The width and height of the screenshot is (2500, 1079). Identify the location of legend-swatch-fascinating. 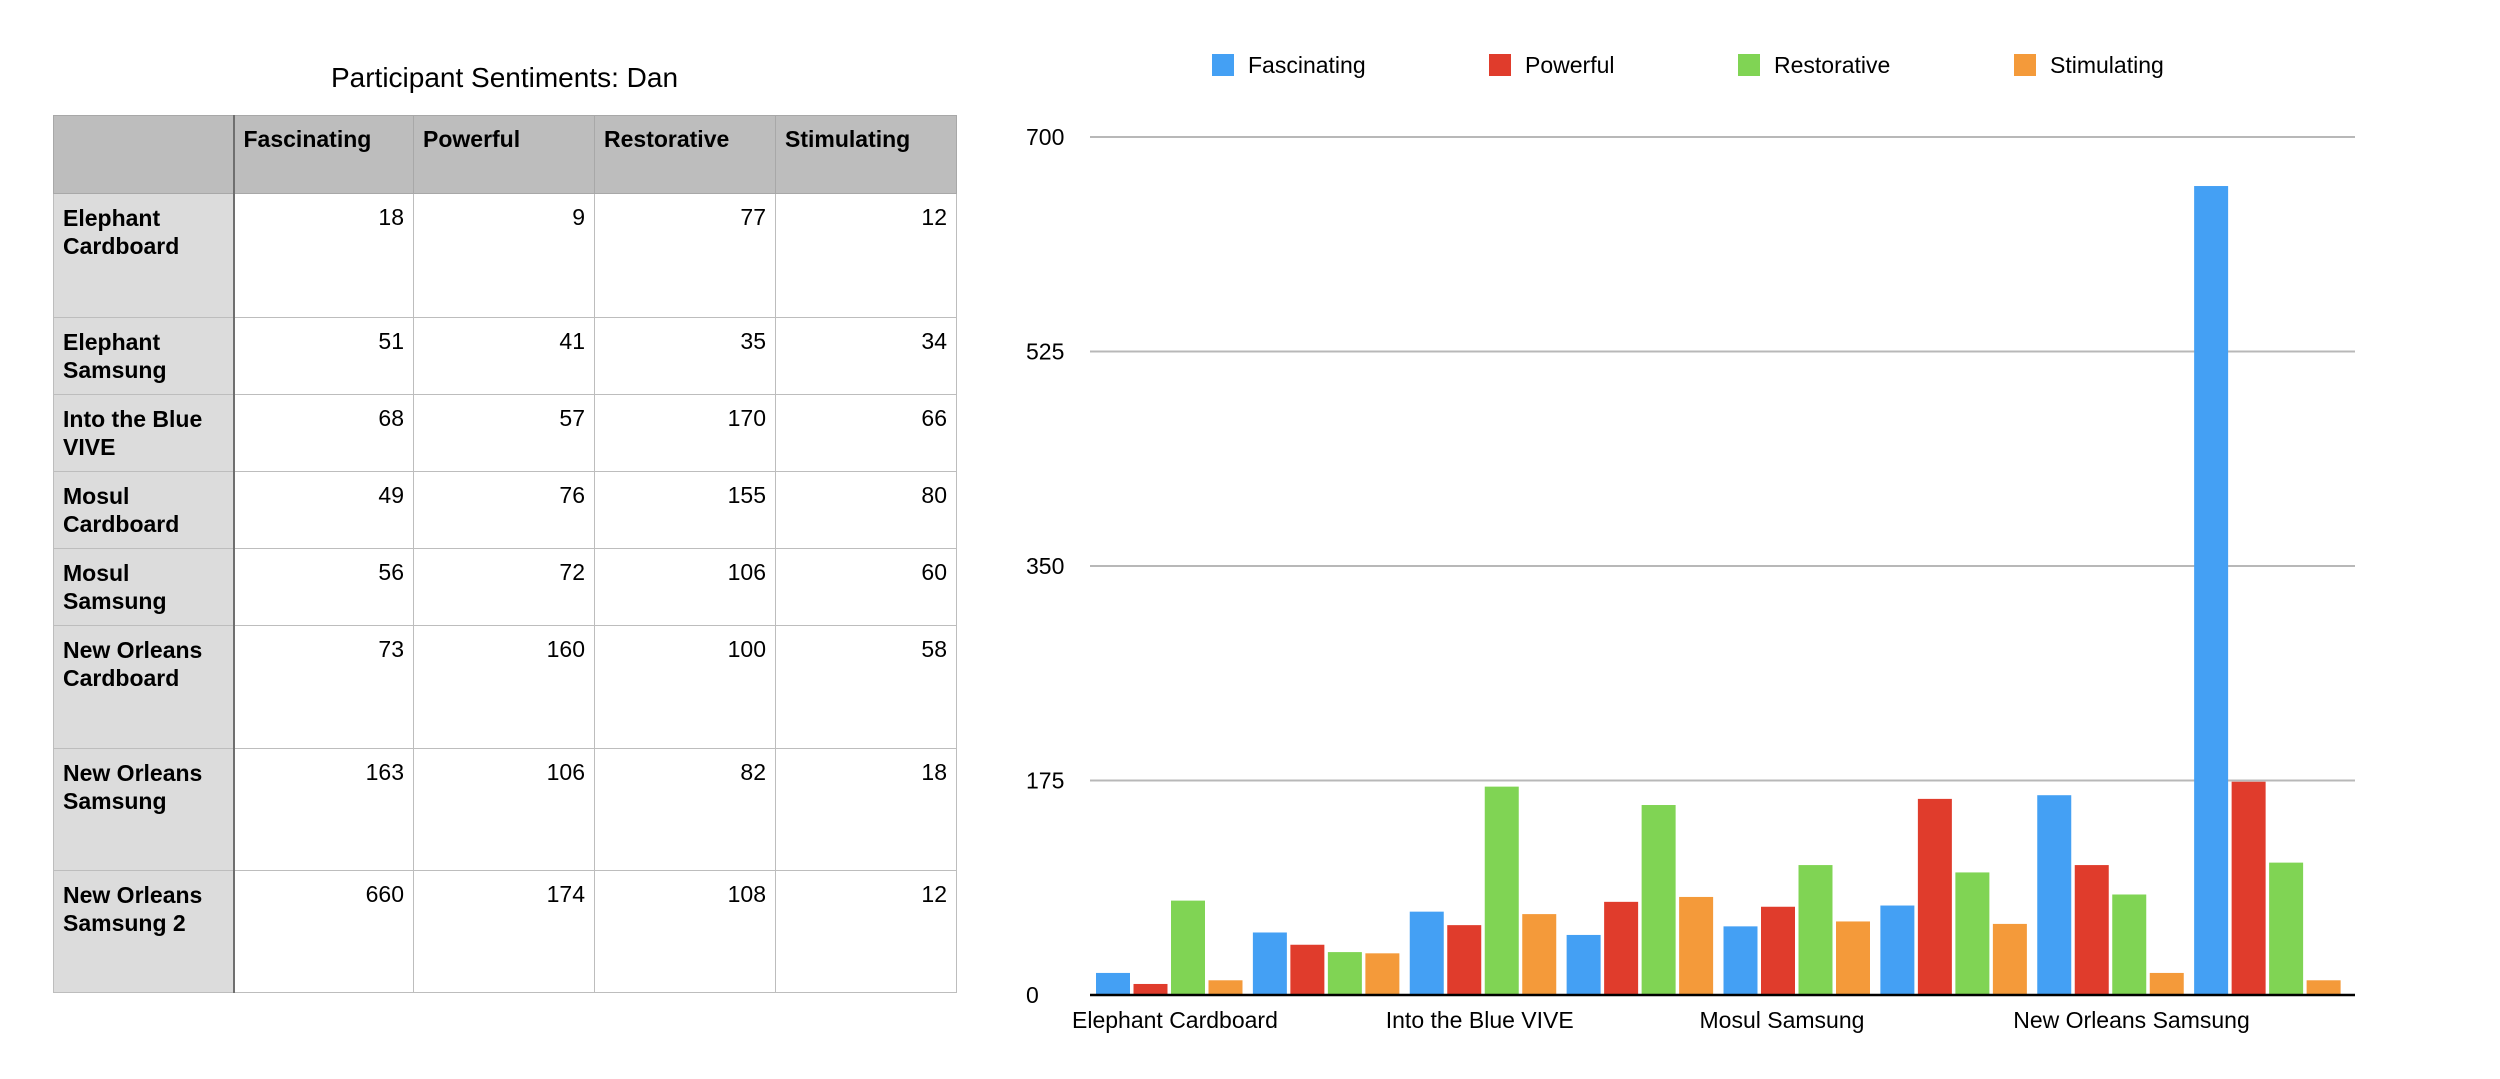
(1223, 65).